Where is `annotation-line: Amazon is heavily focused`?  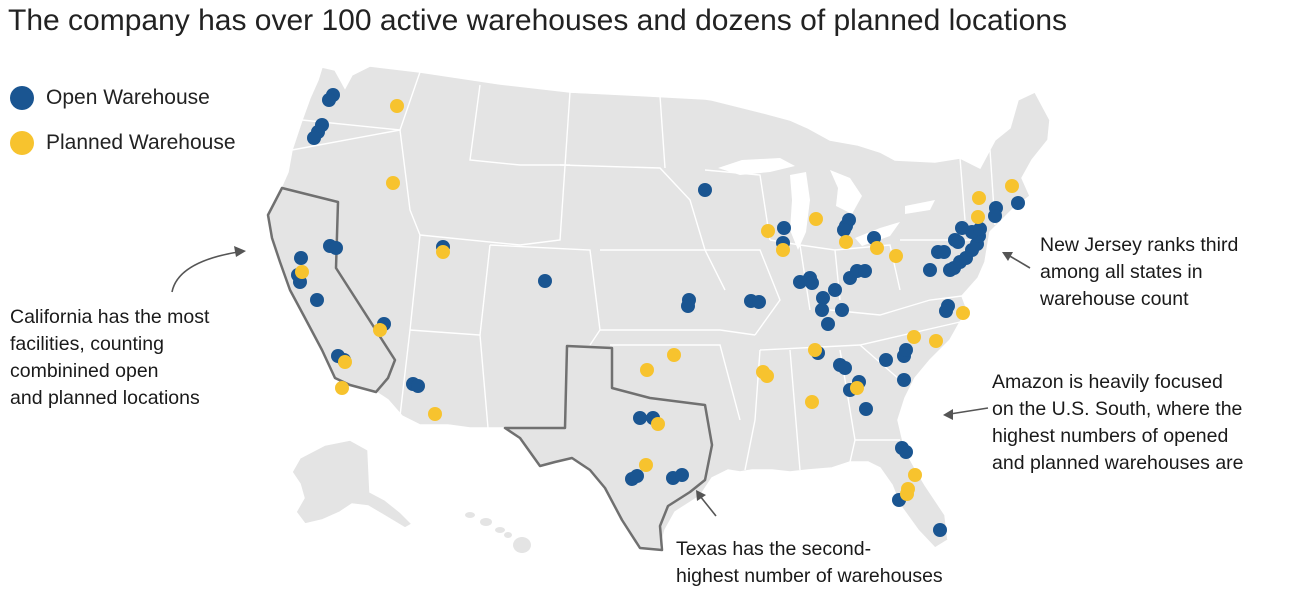 annotation-line: Amazon is heavily focused is located at coordinates (1107, 382).